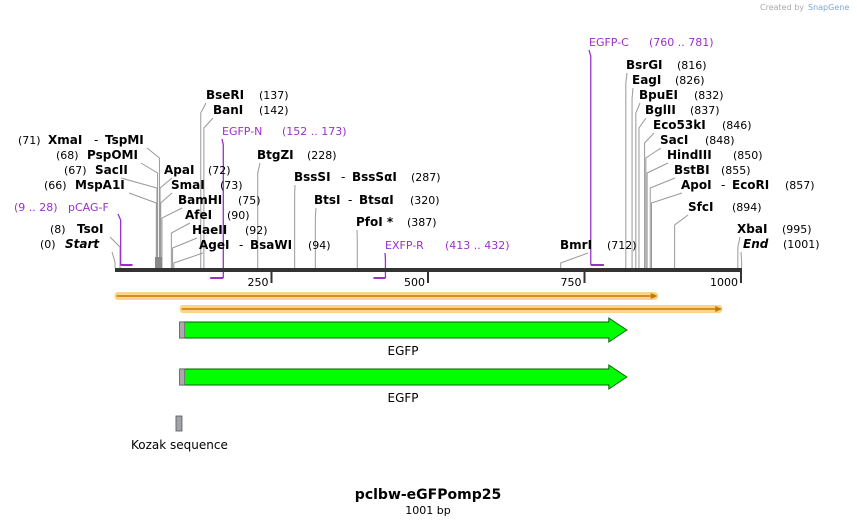  Describe the element at coordinates (720, 140) in the screenshot. I see `enzyme-pos: (848)` at that location.